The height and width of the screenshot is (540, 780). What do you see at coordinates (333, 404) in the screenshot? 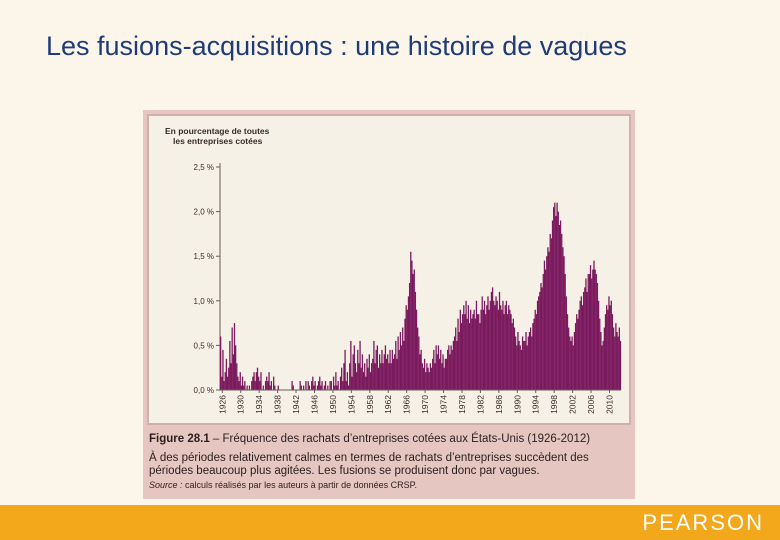
I see `x-tick-label: 1950` at bounding box center [333, 404].